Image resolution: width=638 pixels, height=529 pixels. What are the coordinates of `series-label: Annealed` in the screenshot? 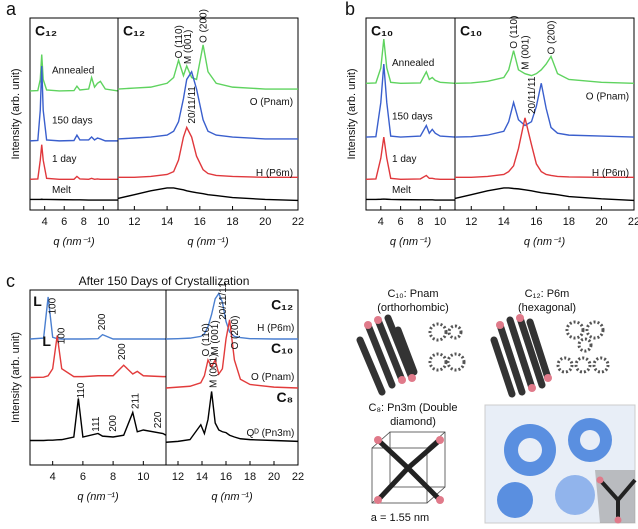 It's located at (413, 63).